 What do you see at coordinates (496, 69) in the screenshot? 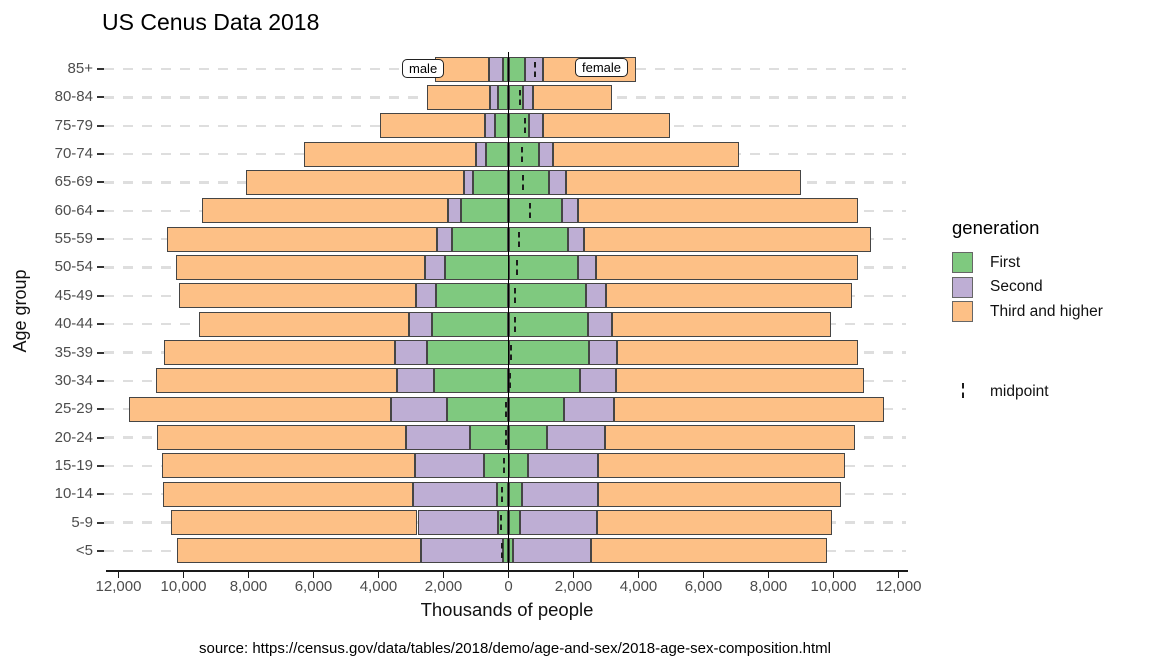
I see `bar-segment-male-85+` at bounding box center [496, 69].